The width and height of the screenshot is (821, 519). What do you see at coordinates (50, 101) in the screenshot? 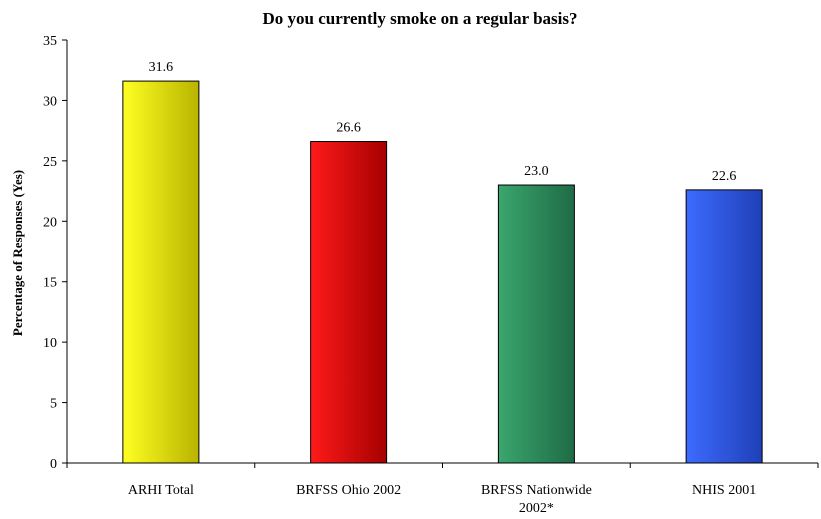
I see `y-tick-label: 30` at bounding box center [50, 101].